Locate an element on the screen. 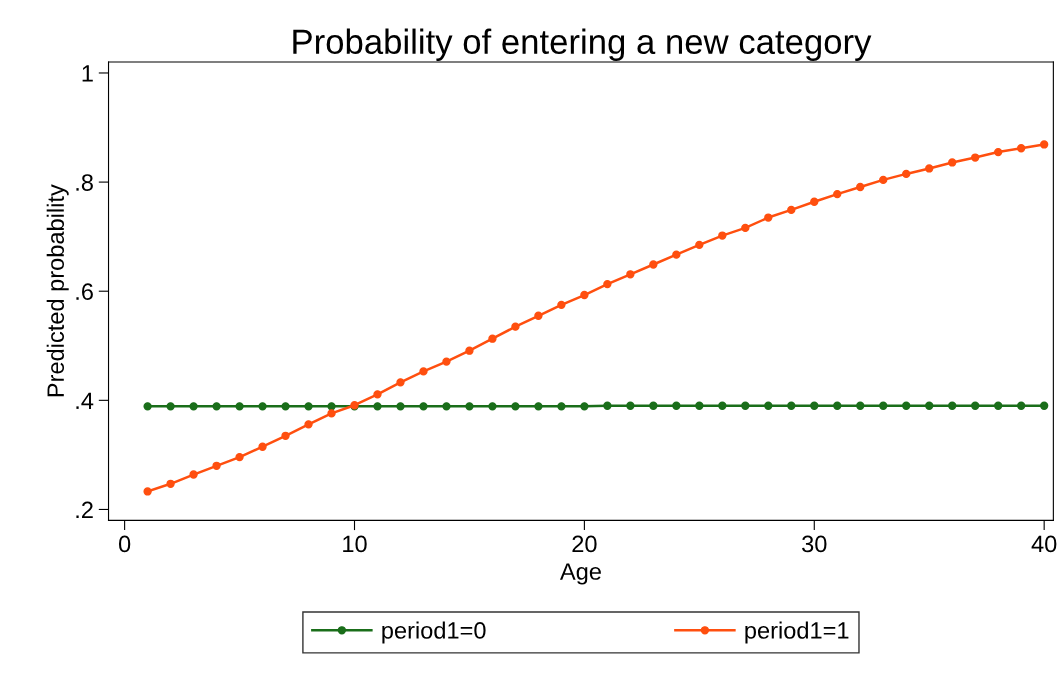 The height and width of the screenshot is (682, 1064). x-tick-label: 0 is located at coordinates (124, 544).